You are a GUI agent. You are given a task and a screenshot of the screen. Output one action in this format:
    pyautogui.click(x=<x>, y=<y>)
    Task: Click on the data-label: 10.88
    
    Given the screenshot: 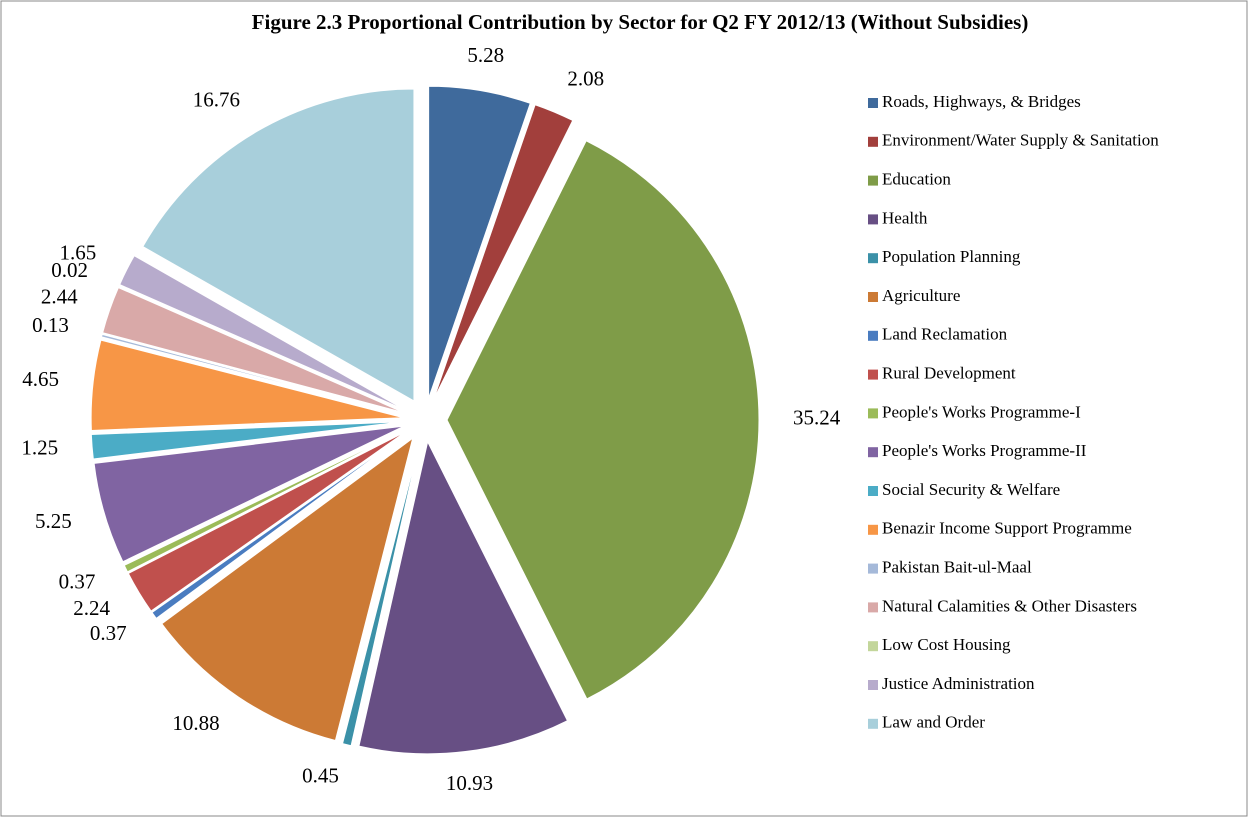 What is the action you would take?
    pyautogui.click(x=195, y=723)
    